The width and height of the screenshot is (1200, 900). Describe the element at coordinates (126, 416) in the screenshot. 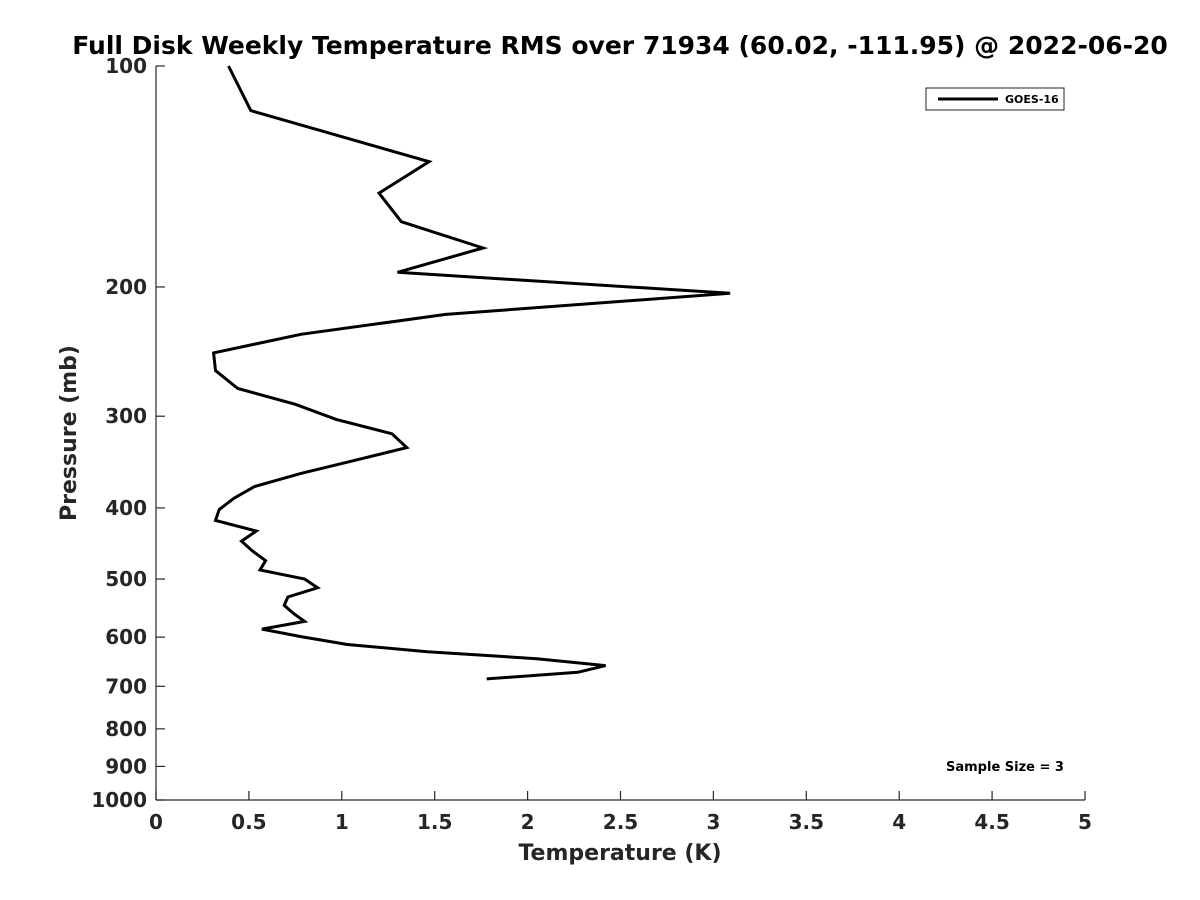

I see `y-tick-label: 300` at that location.